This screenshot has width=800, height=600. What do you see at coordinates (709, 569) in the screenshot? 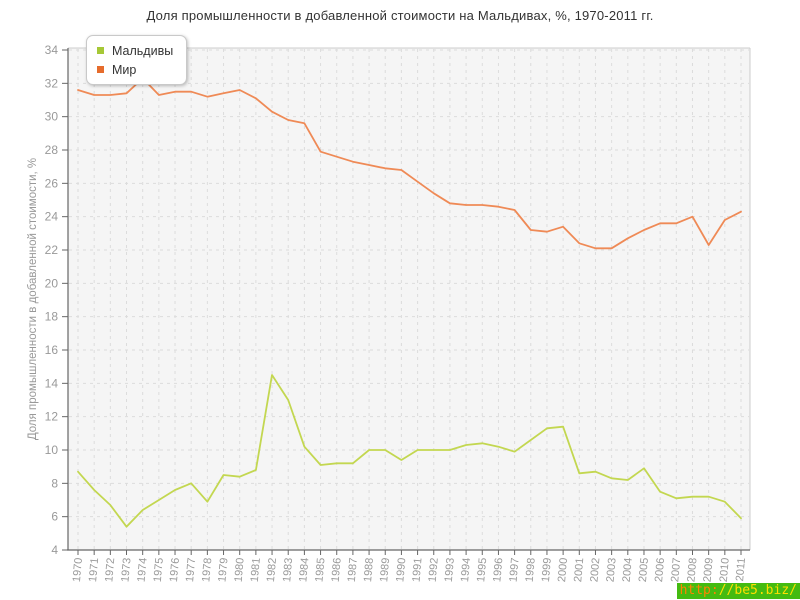
I see `x-tick-label: 2009` at bounding box center [709, 569].